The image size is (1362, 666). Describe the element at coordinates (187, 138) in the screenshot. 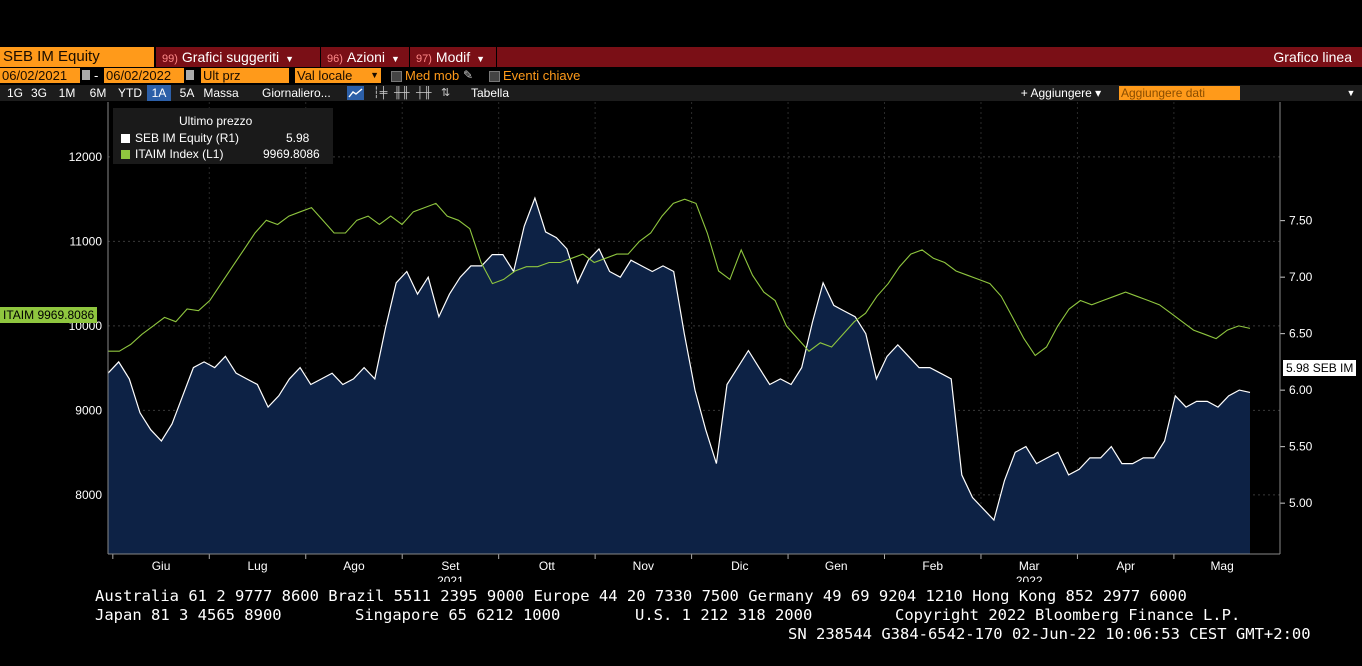

I see `legend-label: SEB IM Equity (R1)` at that location.